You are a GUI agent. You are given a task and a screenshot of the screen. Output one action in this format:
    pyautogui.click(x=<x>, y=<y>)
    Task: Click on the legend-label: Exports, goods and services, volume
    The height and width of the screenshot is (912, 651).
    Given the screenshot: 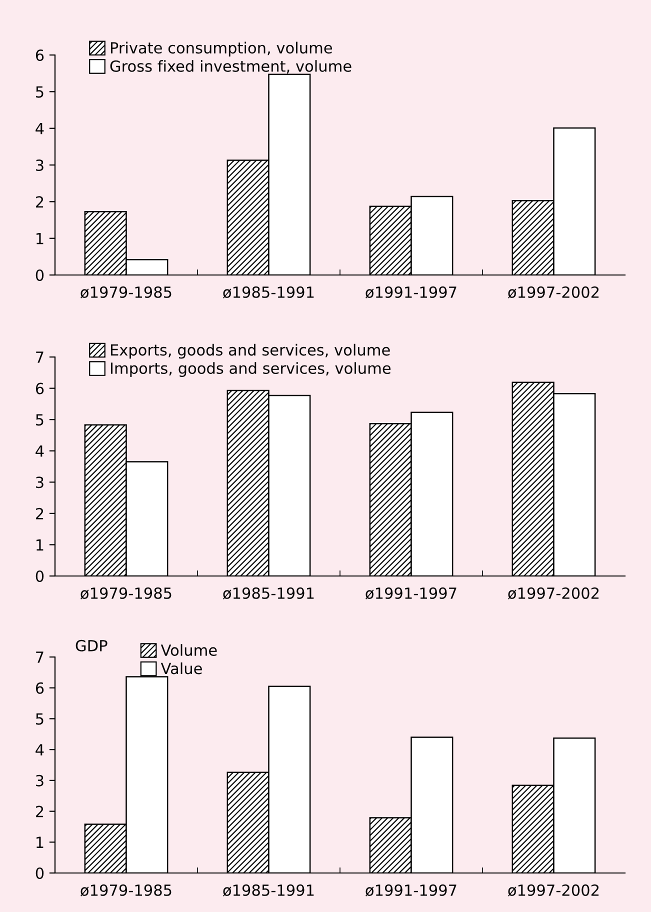 What is the action you would take?
    pyautogui.click(x=250, y=351)
    